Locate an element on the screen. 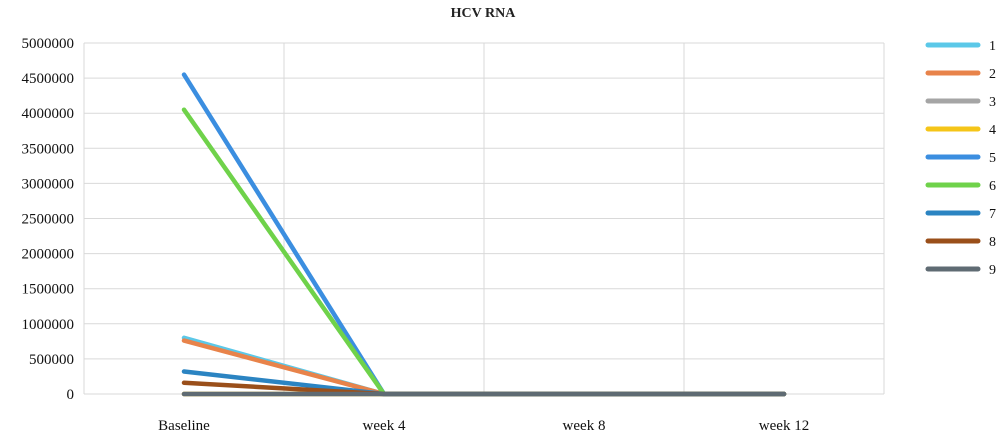  legend-label-9: 9 is located at coordinates (992, 270).